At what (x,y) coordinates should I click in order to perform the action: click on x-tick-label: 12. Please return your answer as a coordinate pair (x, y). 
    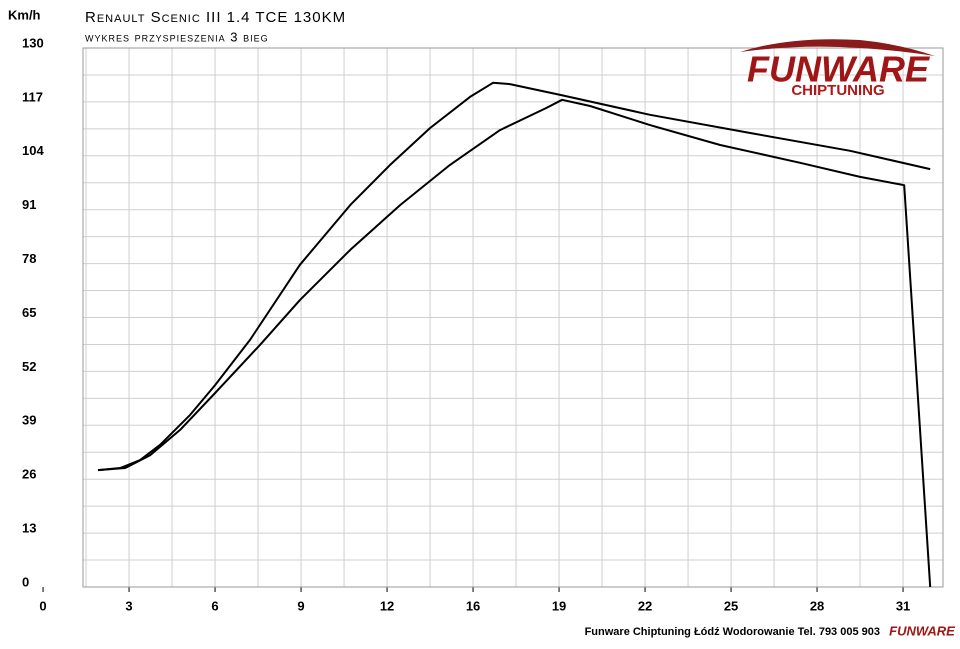
    Looking at the image, I should click on (387, 605).